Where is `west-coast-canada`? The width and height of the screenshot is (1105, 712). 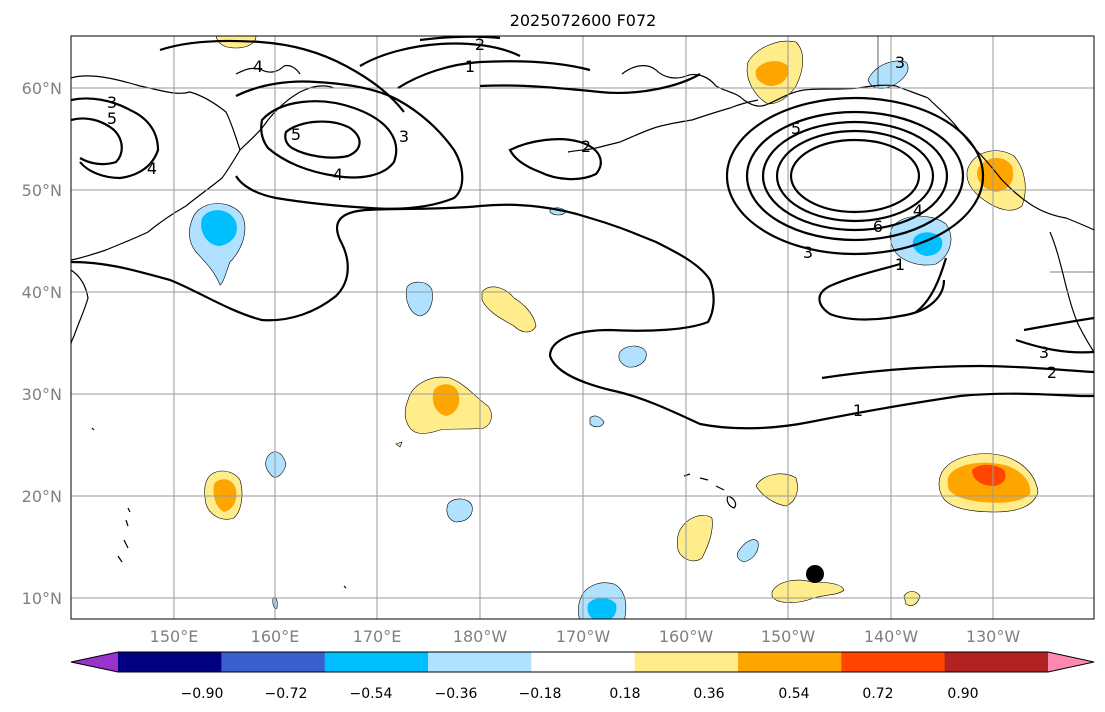
west-coast-canada is located at coordinates (1010, 164).